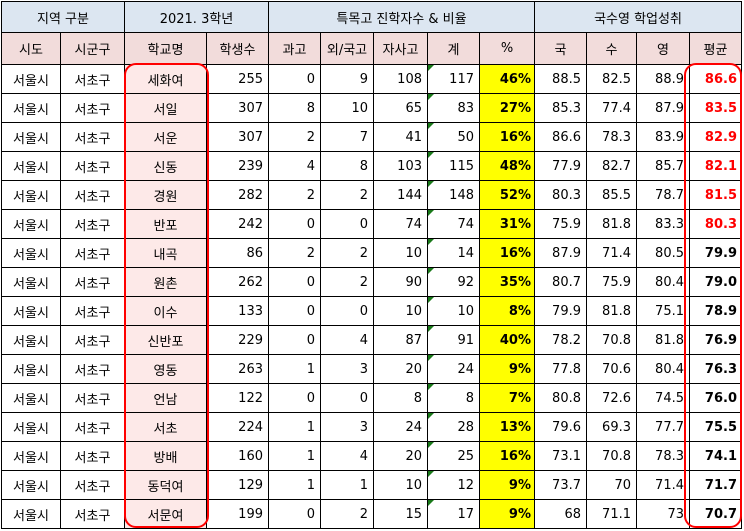  What do you see at coordinates (507, 427) in the screenshot?
I see `cell-percent: 13%` at bounding box center [507, 427].